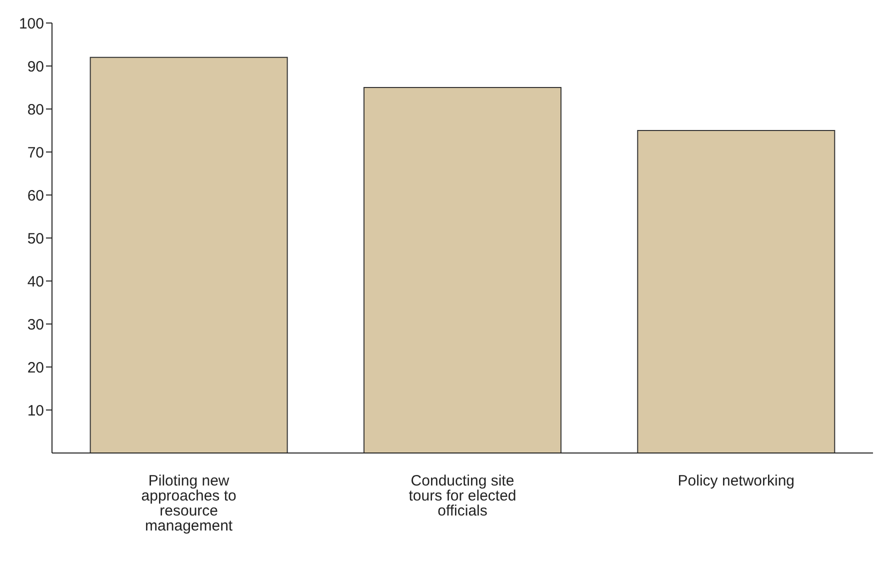  I want to click on y-tick-label: 70, so click(35, 153).